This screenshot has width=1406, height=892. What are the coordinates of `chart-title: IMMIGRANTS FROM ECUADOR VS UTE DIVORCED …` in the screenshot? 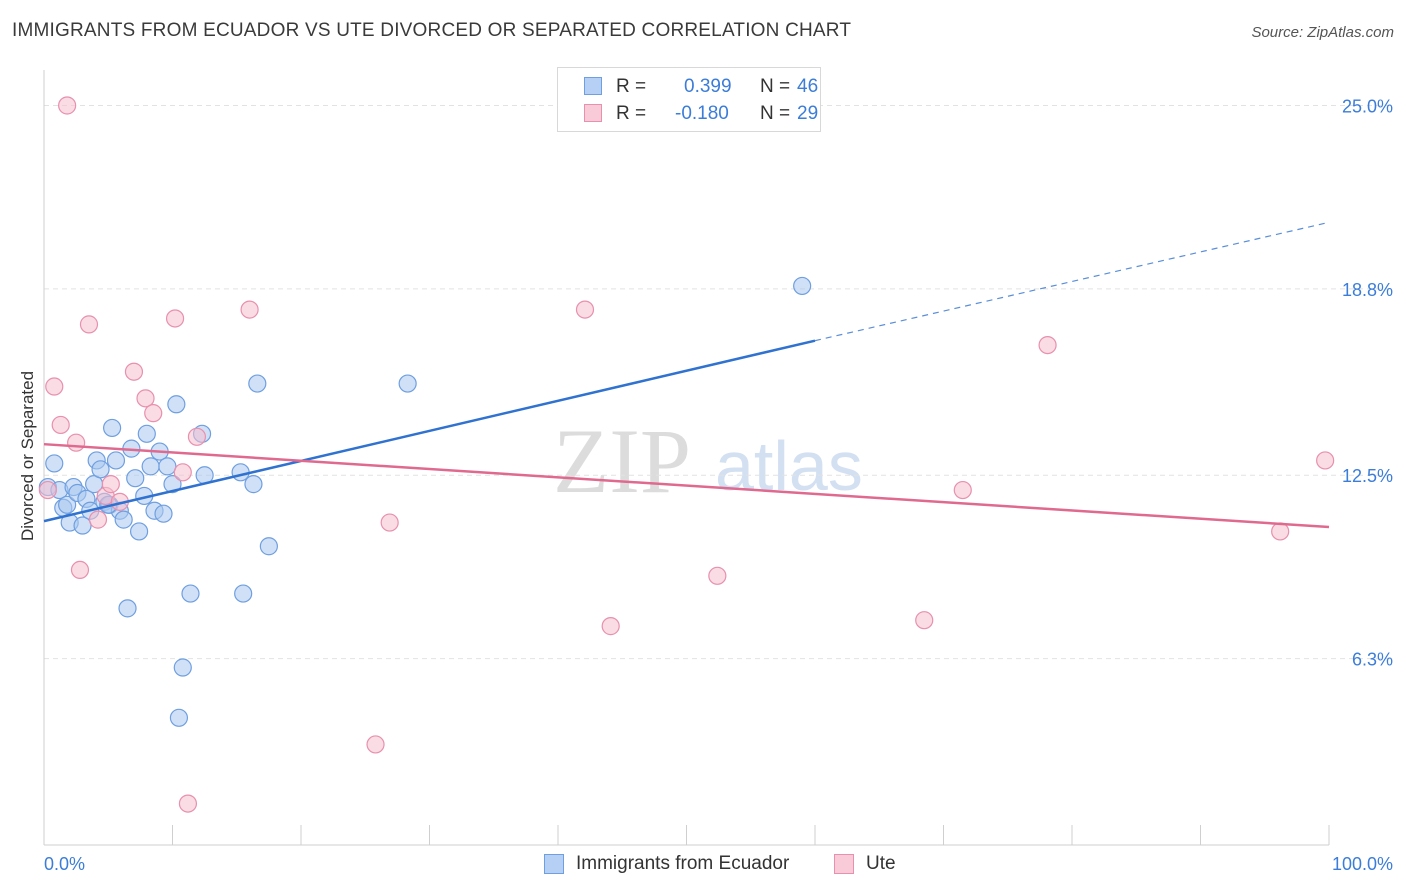 It's located at (432, 30).